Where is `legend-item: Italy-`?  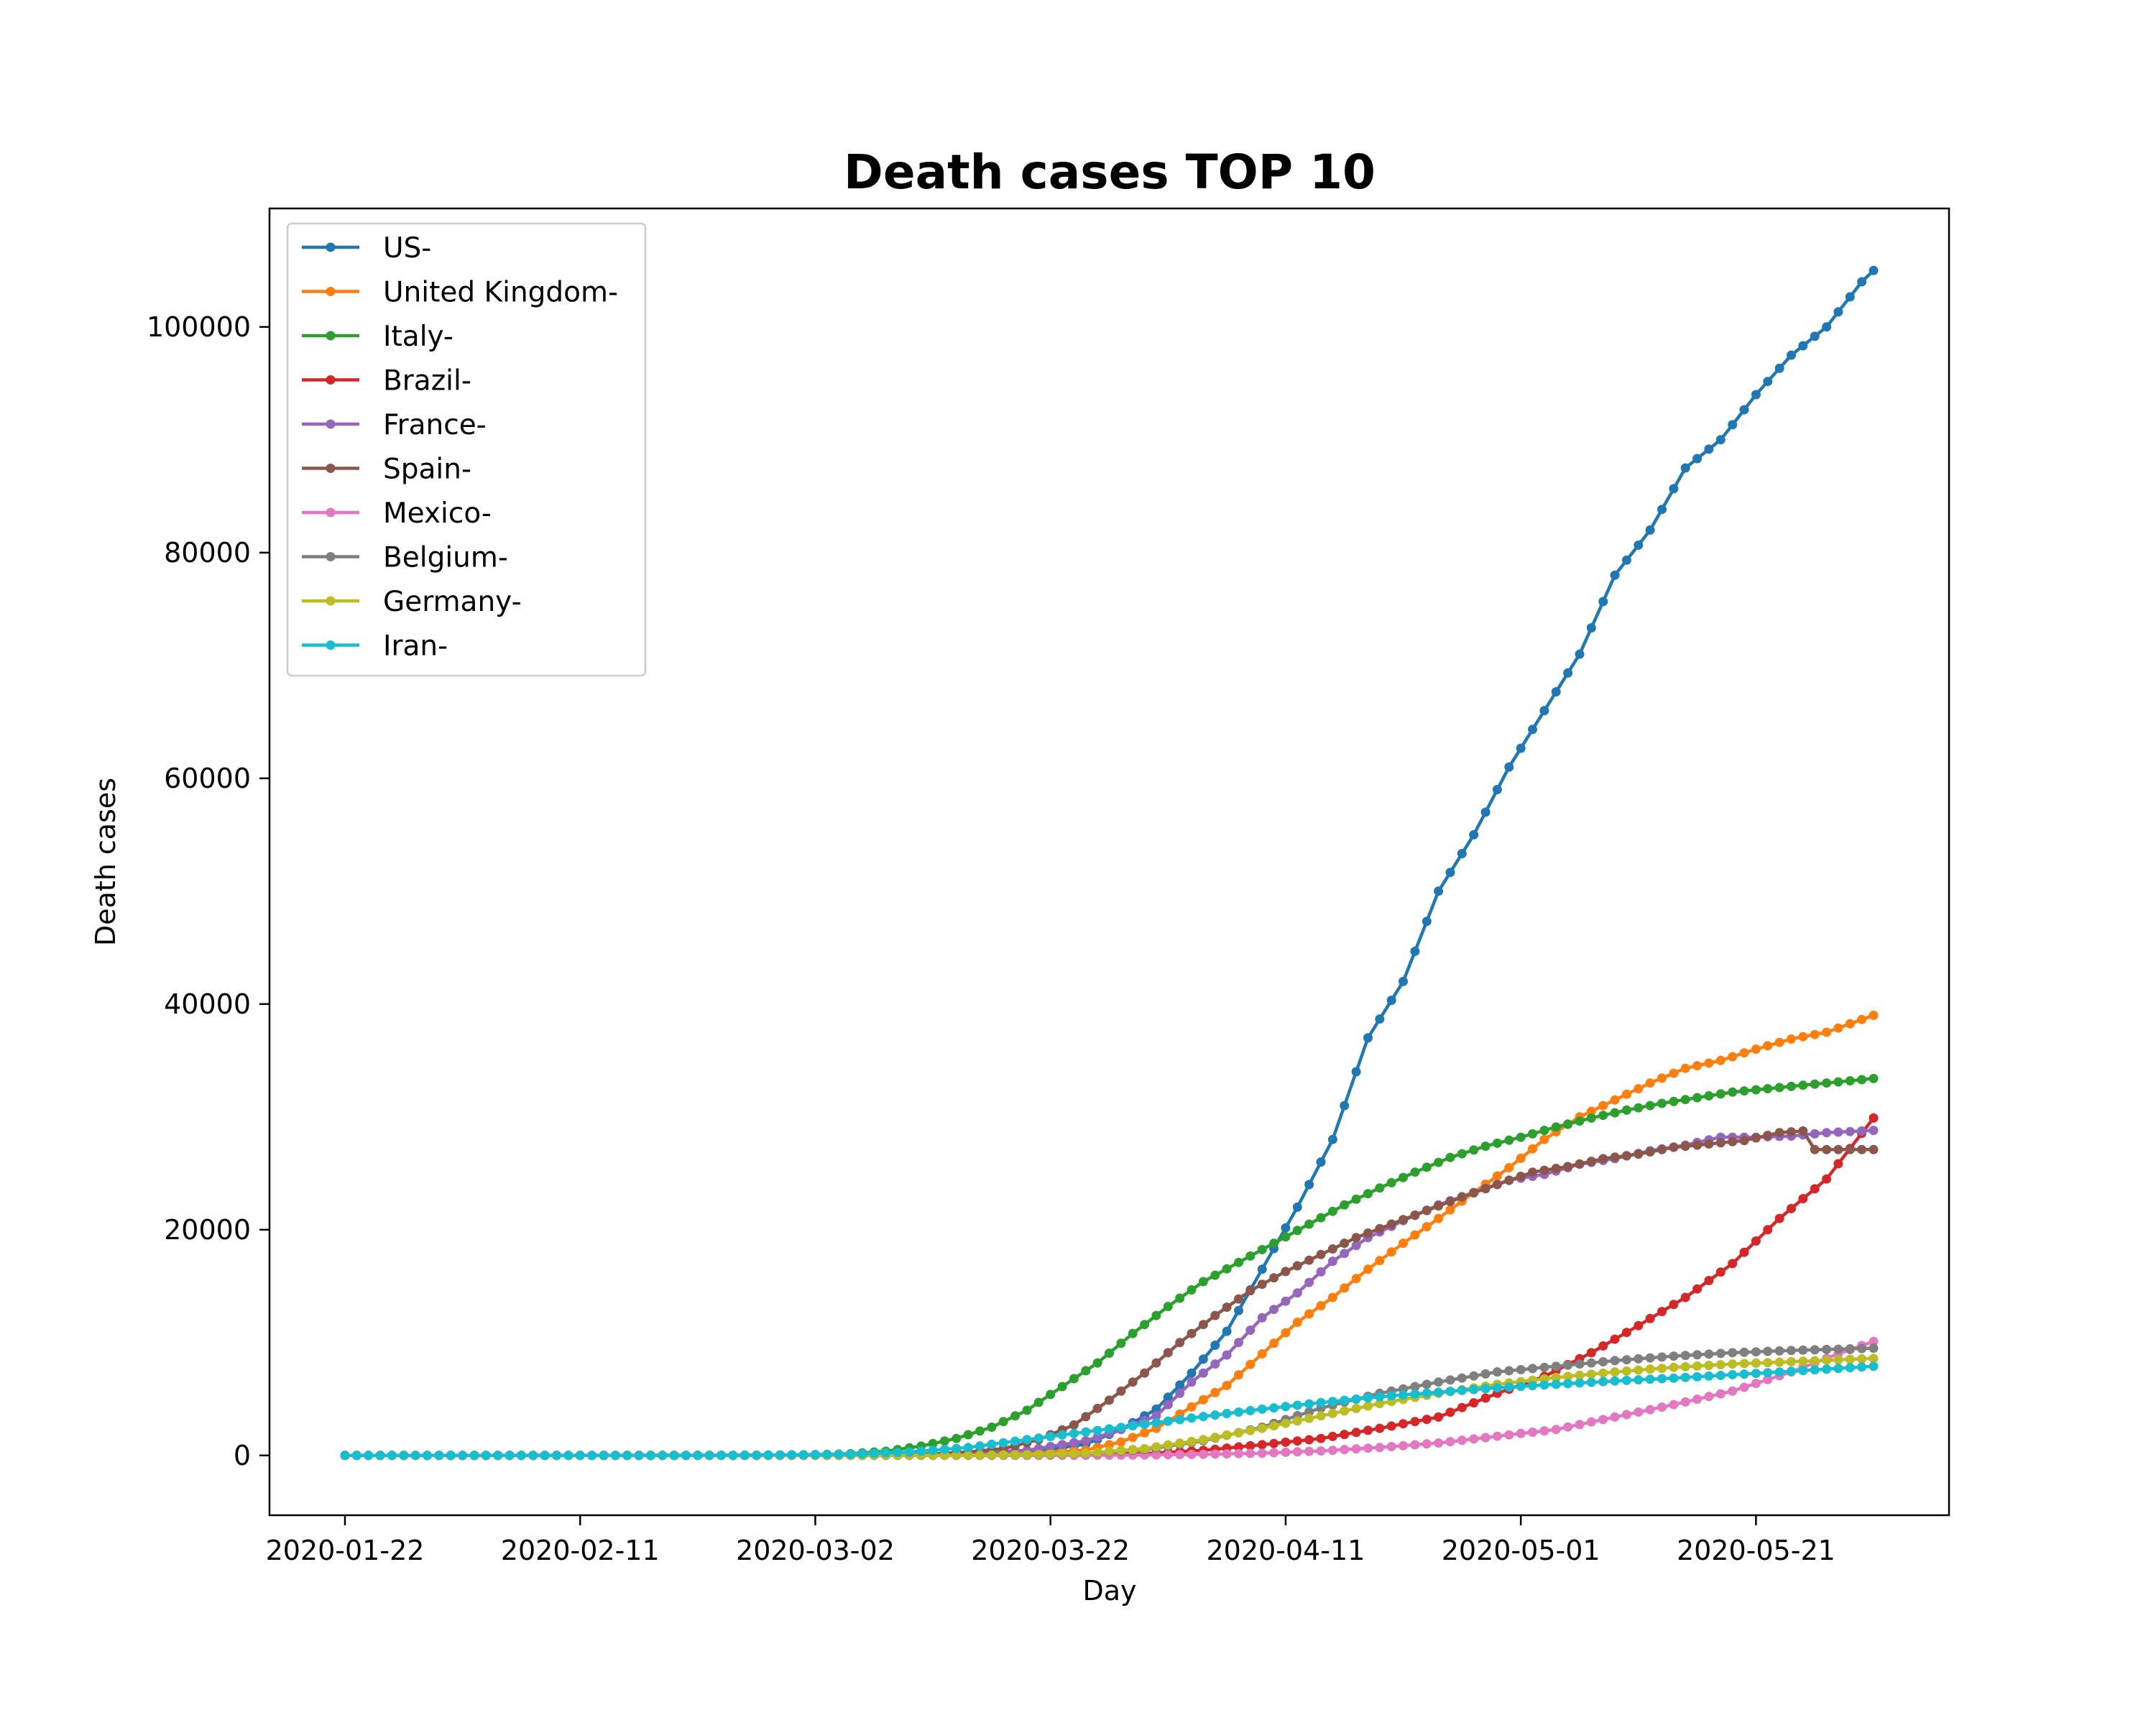 legend-item: Italy- is located at coordinates (377, 337).